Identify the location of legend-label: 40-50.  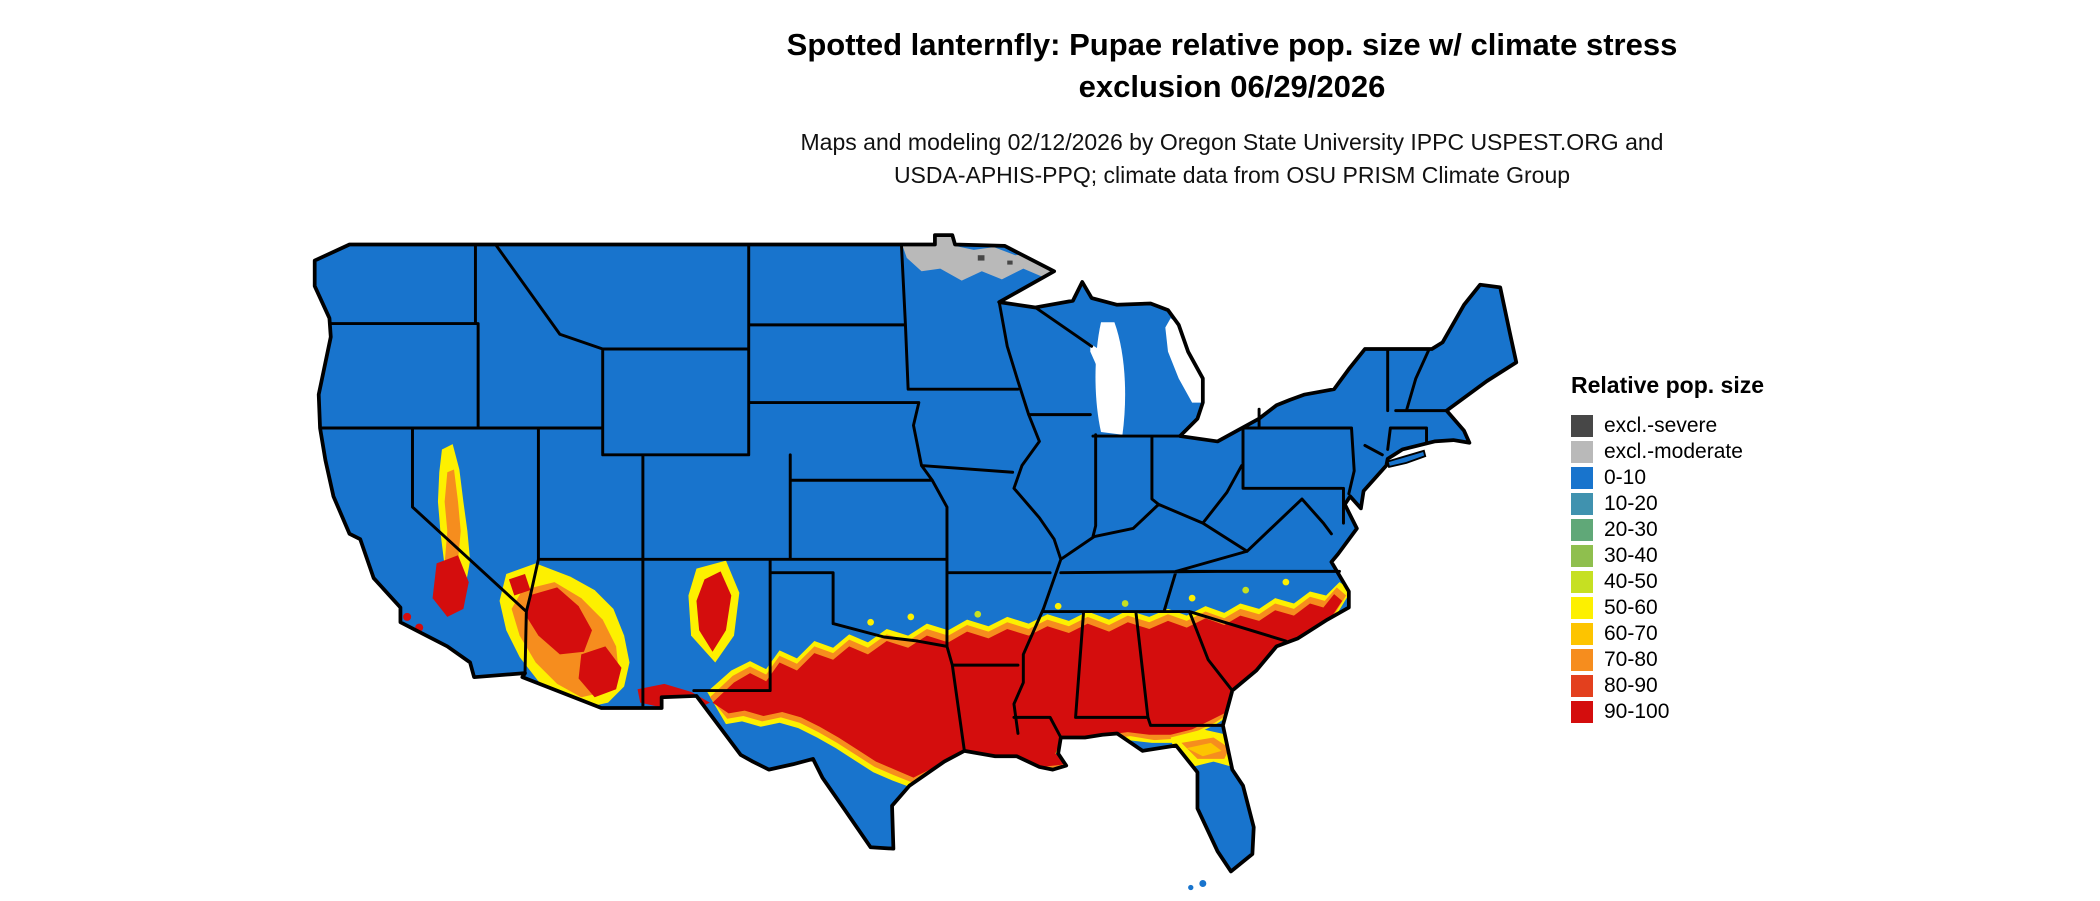
(1631, 581).